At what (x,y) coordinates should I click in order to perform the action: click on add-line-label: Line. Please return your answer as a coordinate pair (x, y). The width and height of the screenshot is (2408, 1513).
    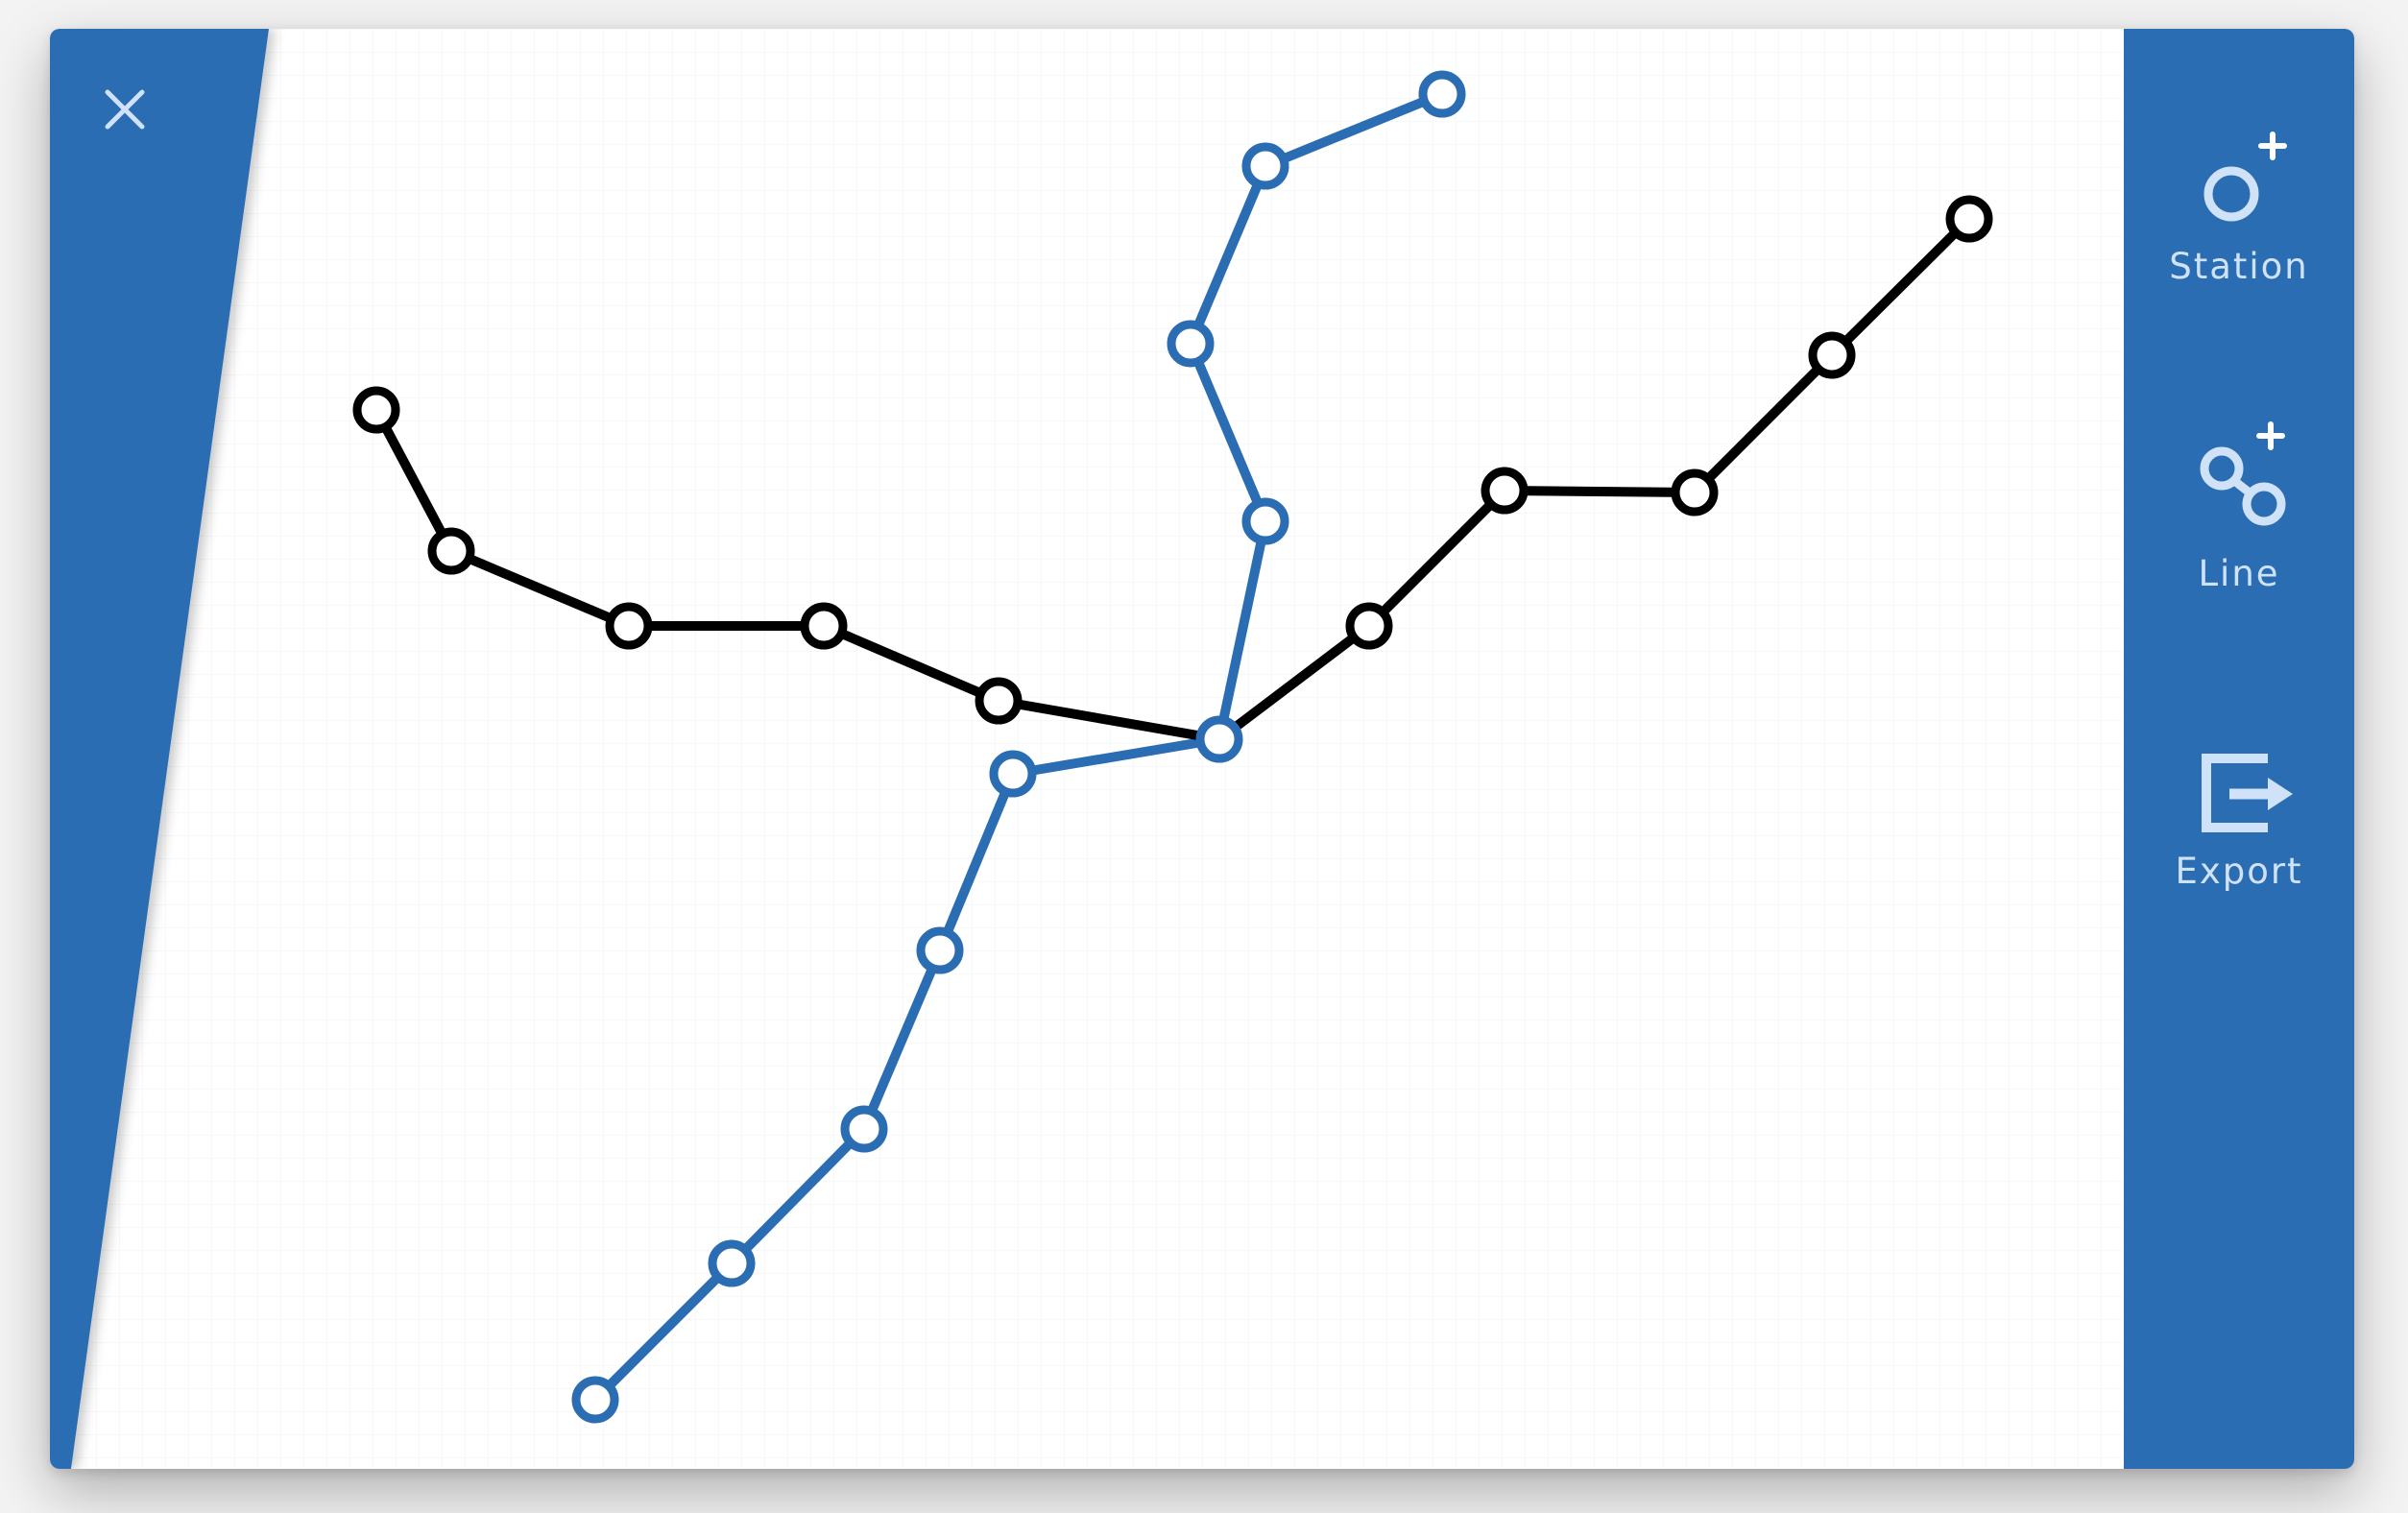
    Looking at the image, I should click on (2239, 573).